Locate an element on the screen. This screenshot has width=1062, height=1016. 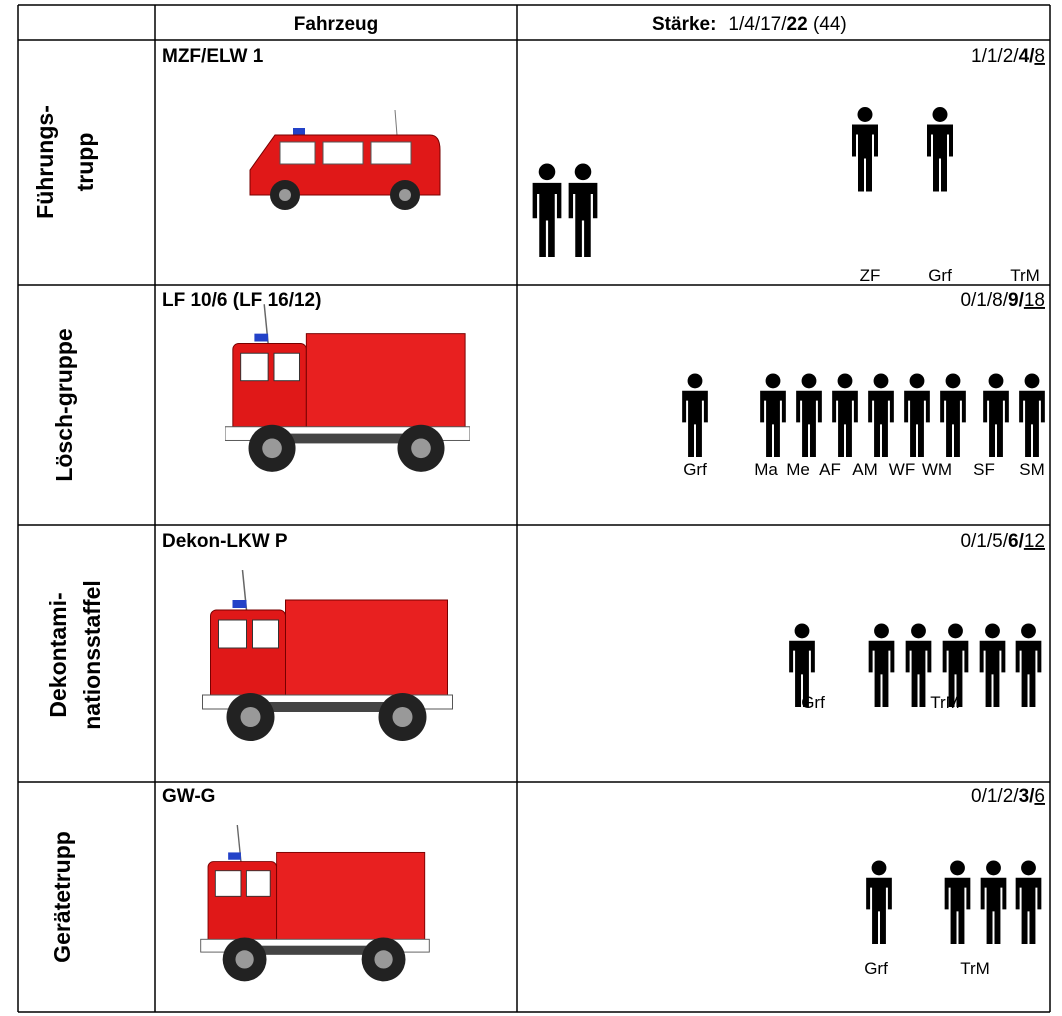
header-strength: Stärke: 1/4/17/22 (44) is located at coordinates (749, 24).